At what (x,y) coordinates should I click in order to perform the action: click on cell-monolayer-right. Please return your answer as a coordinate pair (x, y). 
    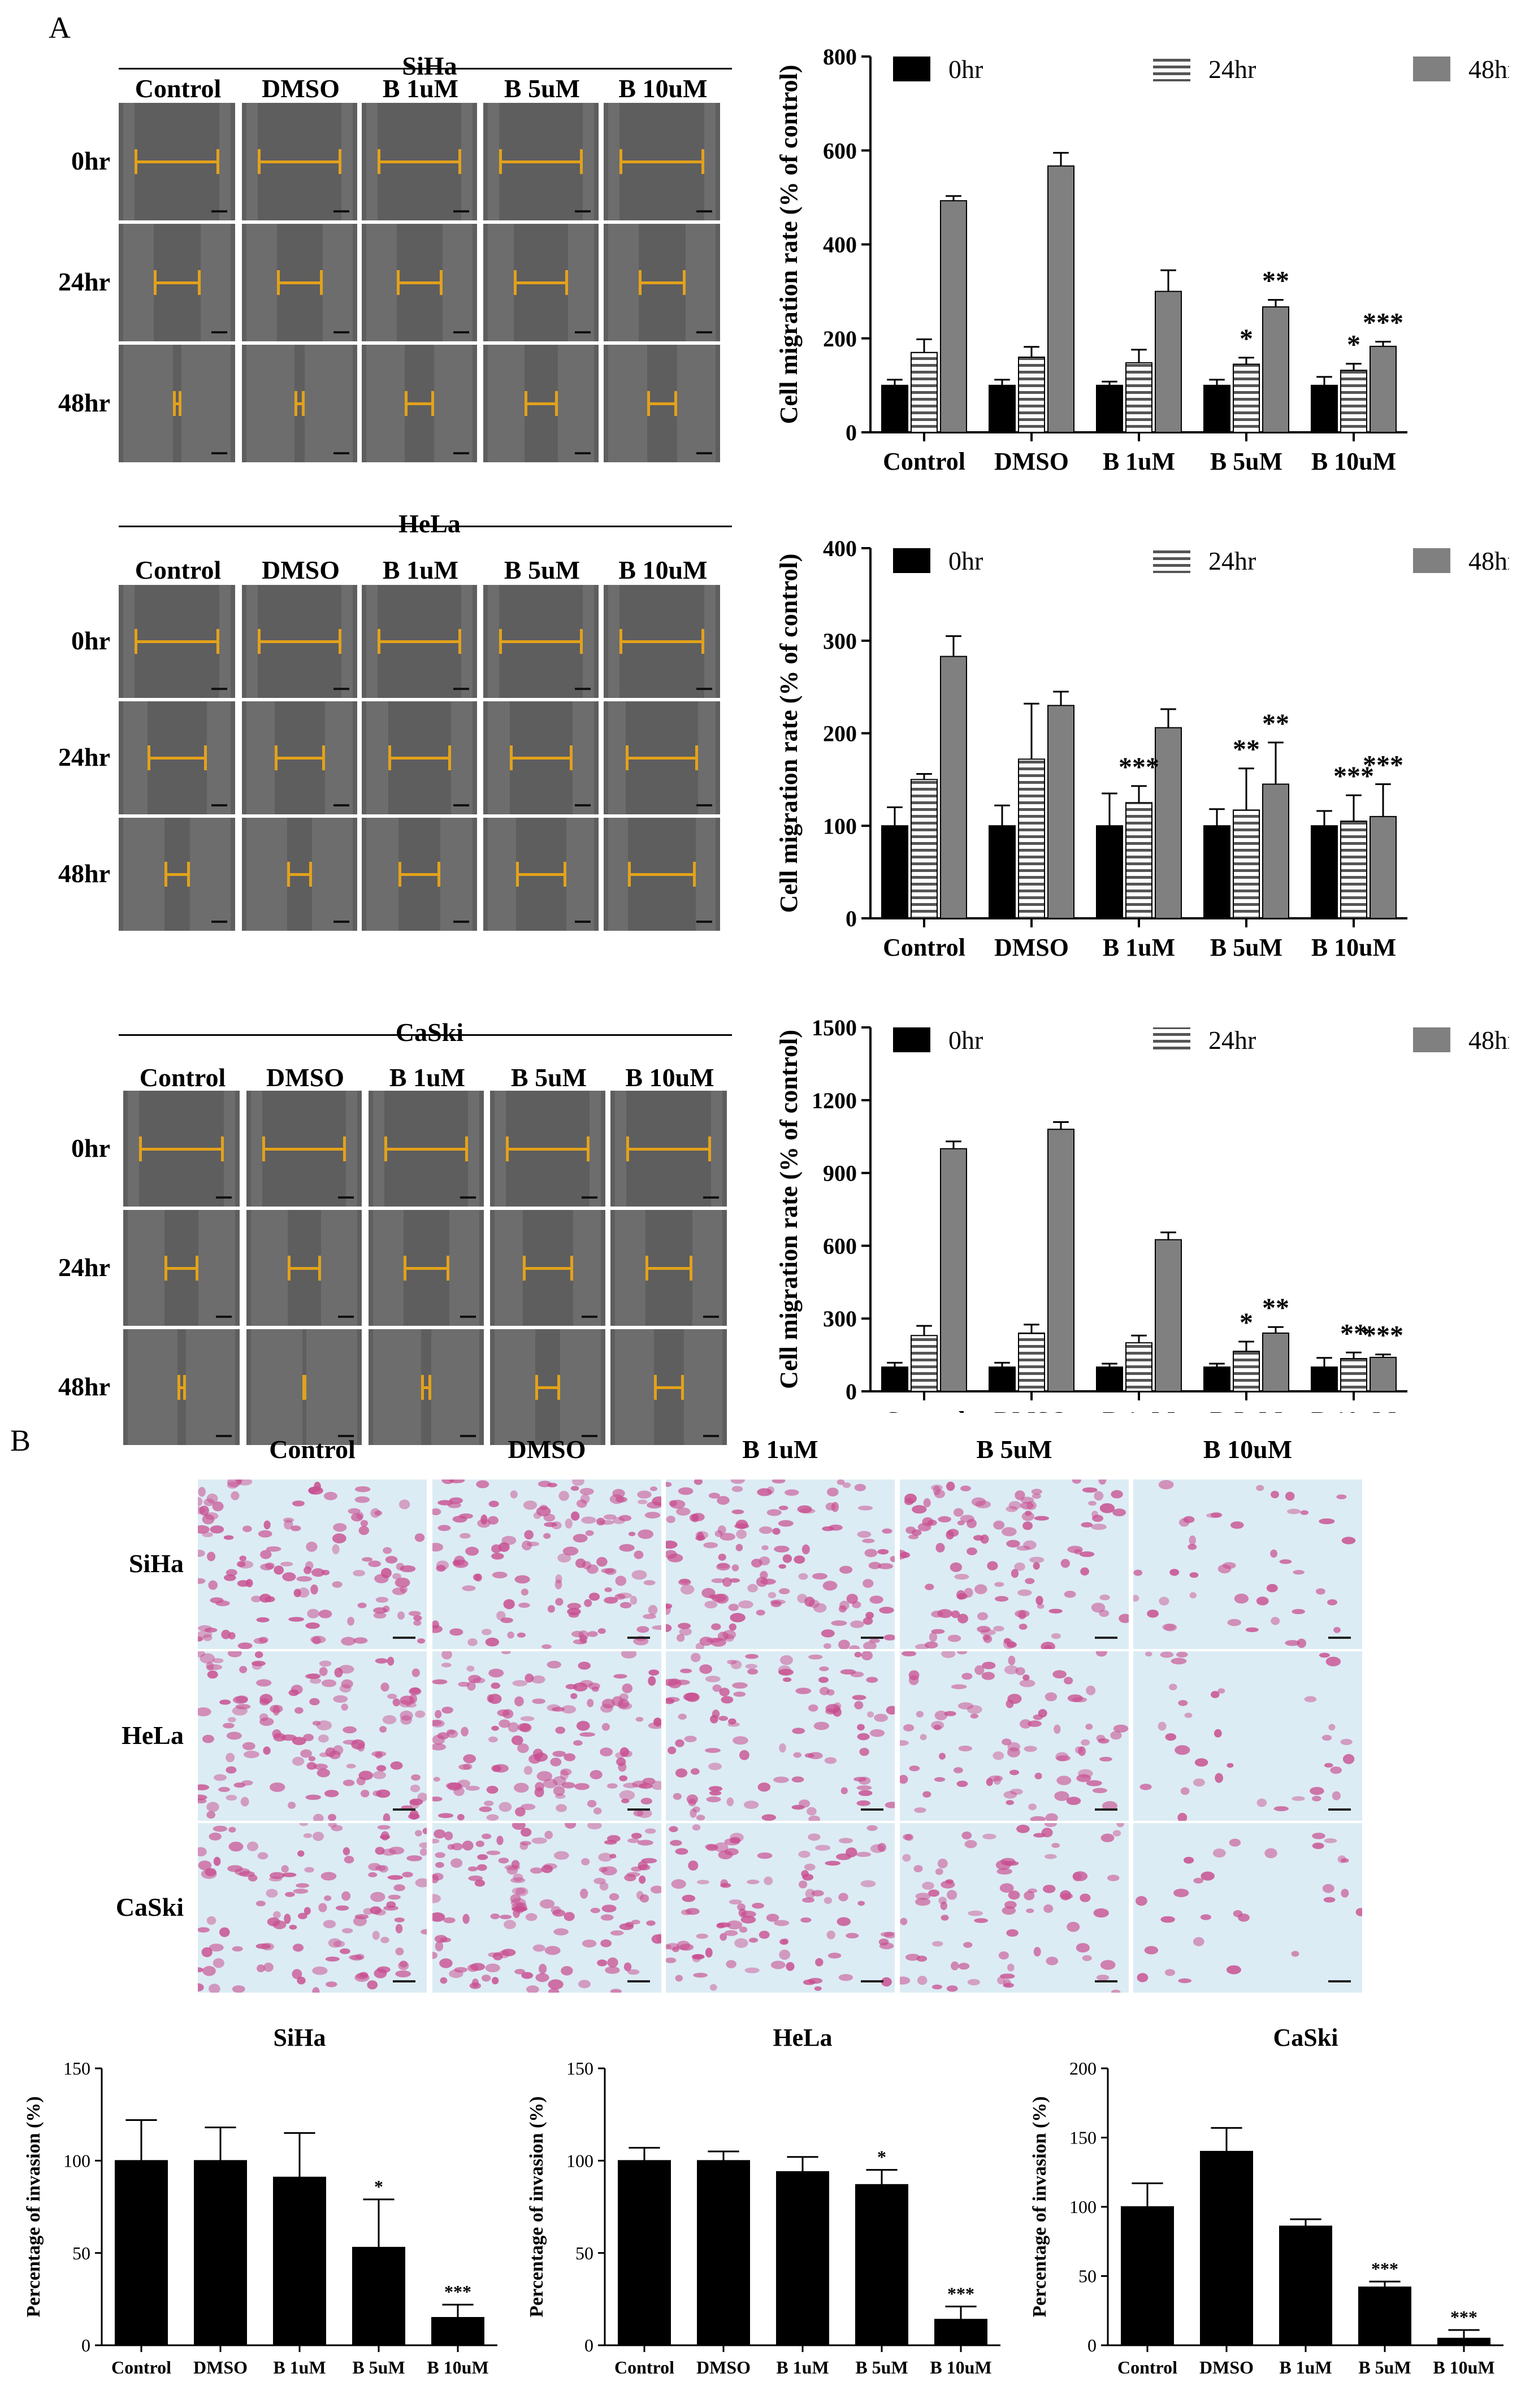
    Looking at the image, I should click on (707, 757).